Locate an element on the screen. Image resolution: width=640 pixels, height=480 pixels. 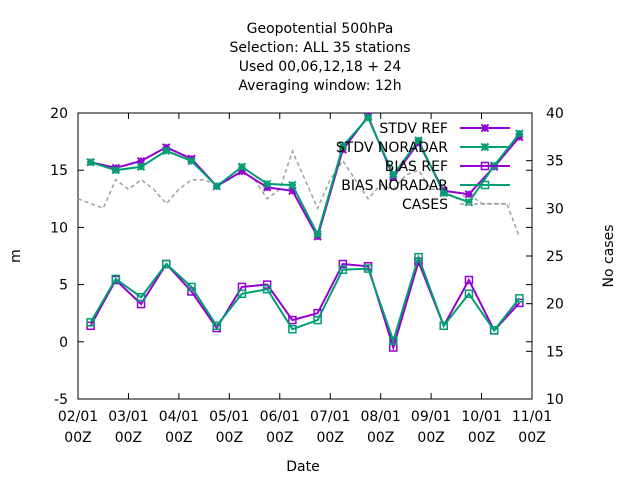
x-tick-label-date: 10/01 is located at coordinates (481, 417).